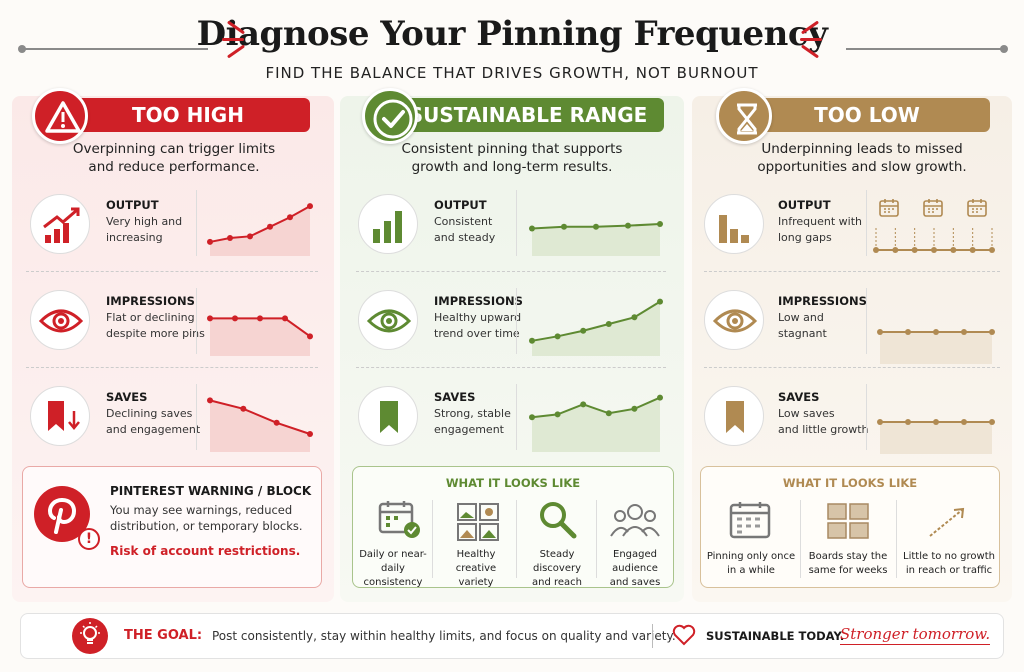  Describe the element at coordinates (848, 563) in the screenshot. I see `looks-like-caption: Boards stay the same for weeks` at that location.